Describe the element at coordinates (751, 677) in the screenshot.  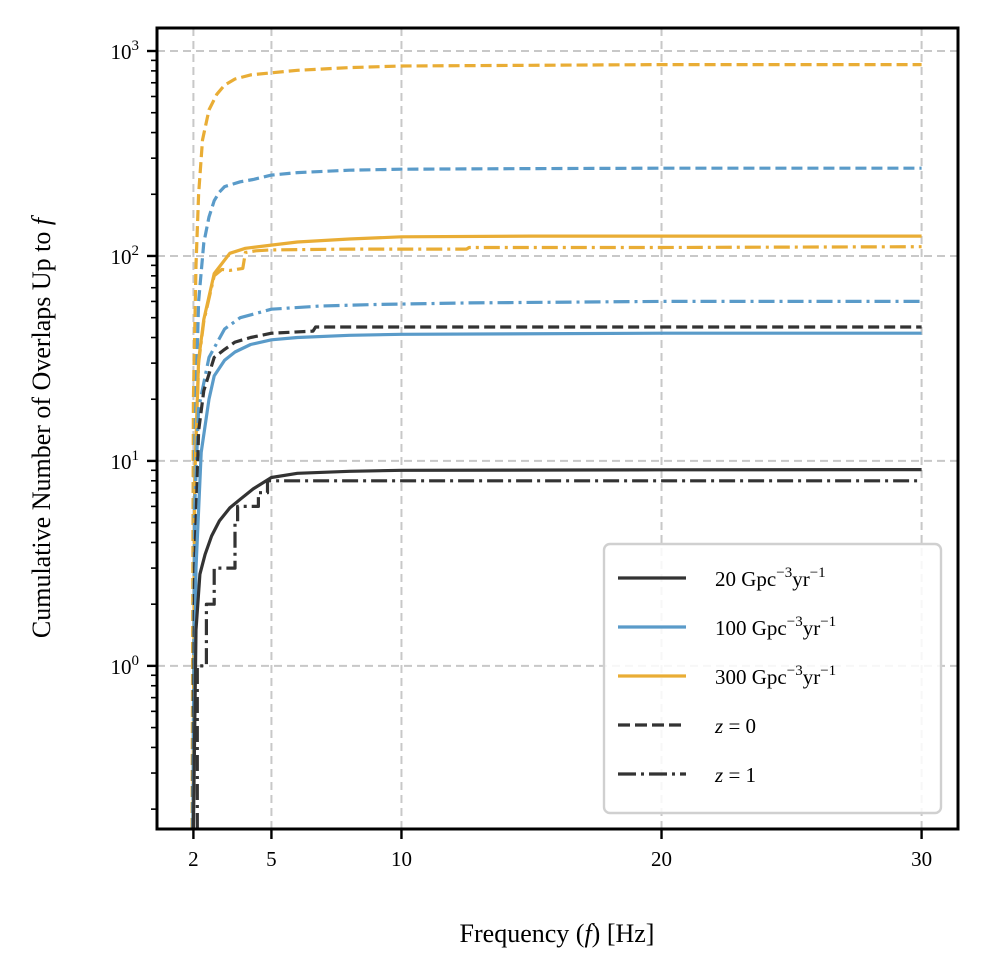
I see `legend-label-part: 300 Gpc` at that location.